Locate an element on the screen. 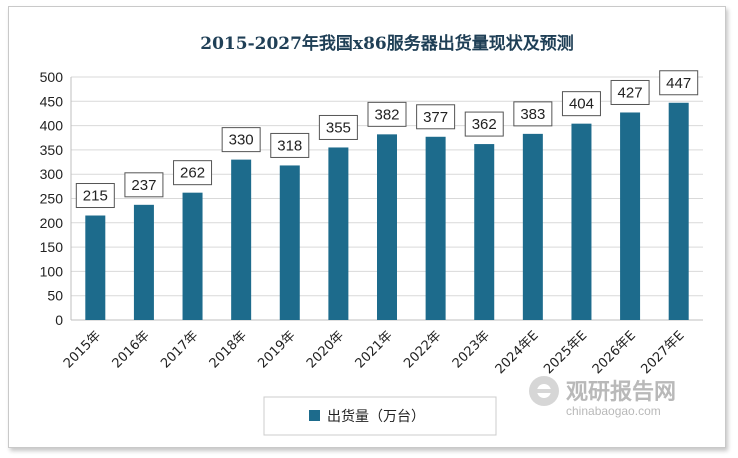 This screenshot has width=738, height=458. legend-swatch is located at coordinates (314, 415).